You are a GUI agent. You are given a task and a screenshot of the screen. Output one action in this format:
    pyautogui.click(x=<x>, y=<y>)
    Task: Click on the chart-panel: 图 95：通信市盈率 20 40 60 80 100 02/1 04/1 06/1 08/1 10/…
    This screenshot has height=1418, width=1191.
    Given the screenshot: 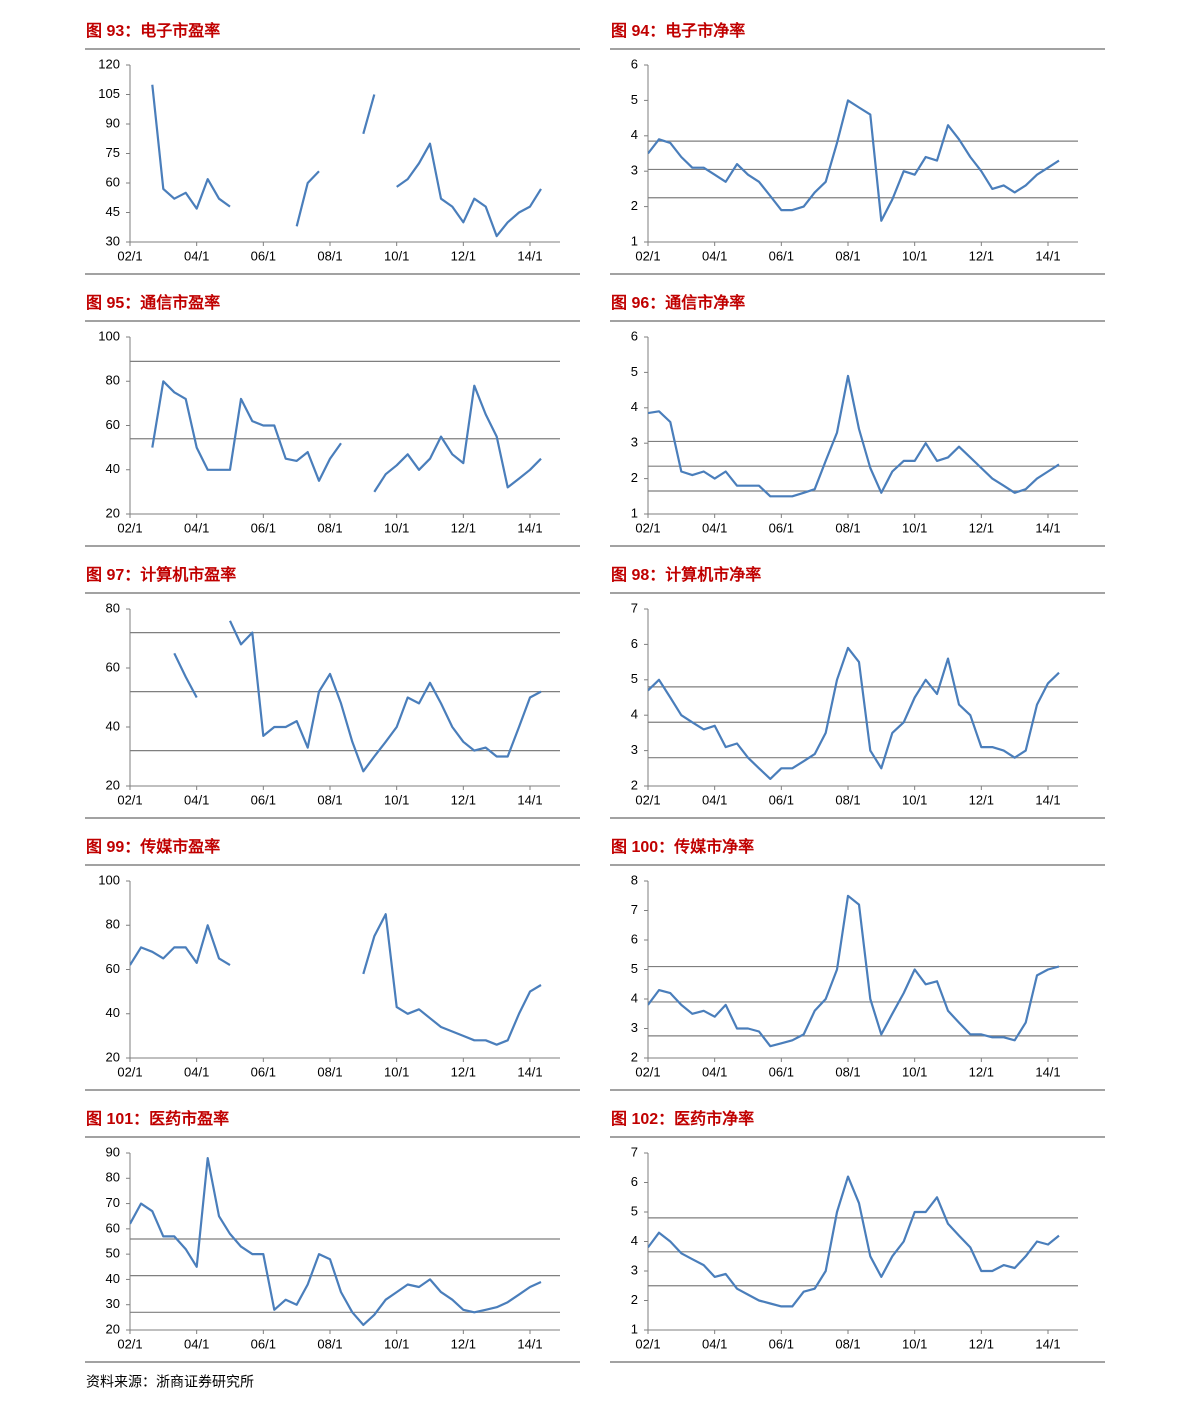 What is the action you would take?
    pyautogui.click(x=332, y=420)
    